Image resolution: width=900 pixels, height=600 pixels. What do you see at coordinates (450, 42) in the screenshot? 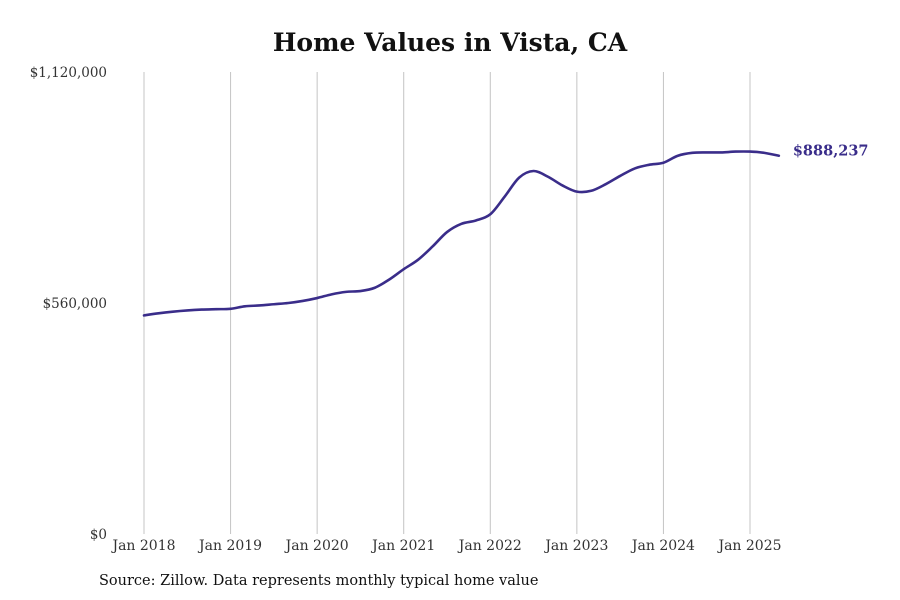
I see `chart-title: Home Values in Vista, CA` at bounding box center [450, 42].